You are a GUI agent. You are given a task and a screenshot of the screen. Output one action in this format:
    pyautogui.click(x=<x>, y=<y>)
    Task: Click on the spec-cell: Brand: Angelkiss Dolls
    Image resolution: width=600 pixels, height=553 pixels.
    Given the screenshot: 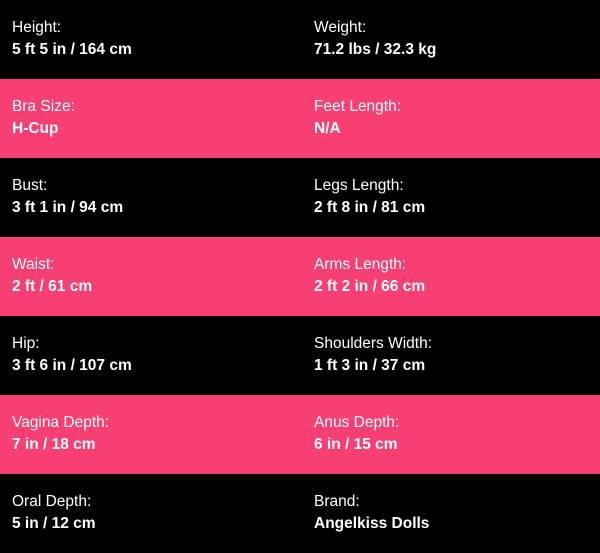 What is the action you would take?
    pyautogui.click(x=451, y=513)
    